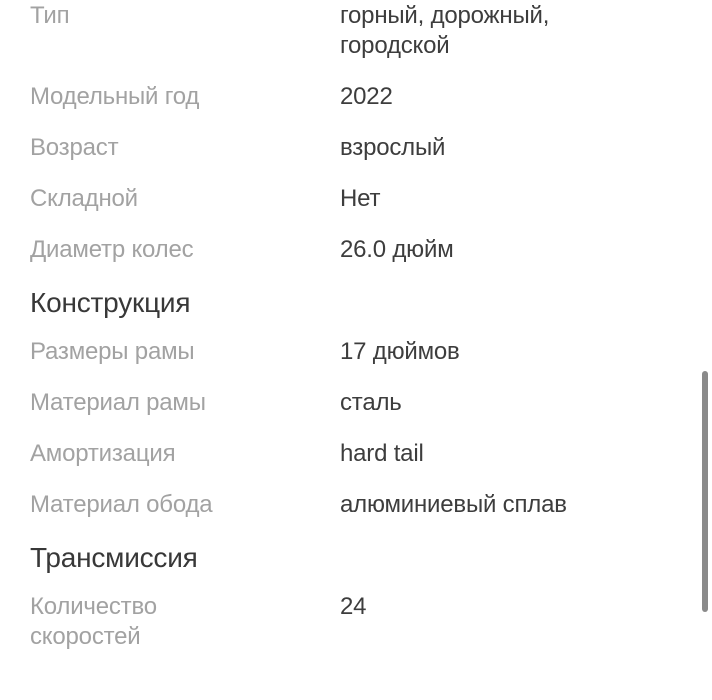 Image resolution: width=712 pixels, height=700 pixels. I want to click on spec-row-age: Возраст взрослый, so click(358, 148).